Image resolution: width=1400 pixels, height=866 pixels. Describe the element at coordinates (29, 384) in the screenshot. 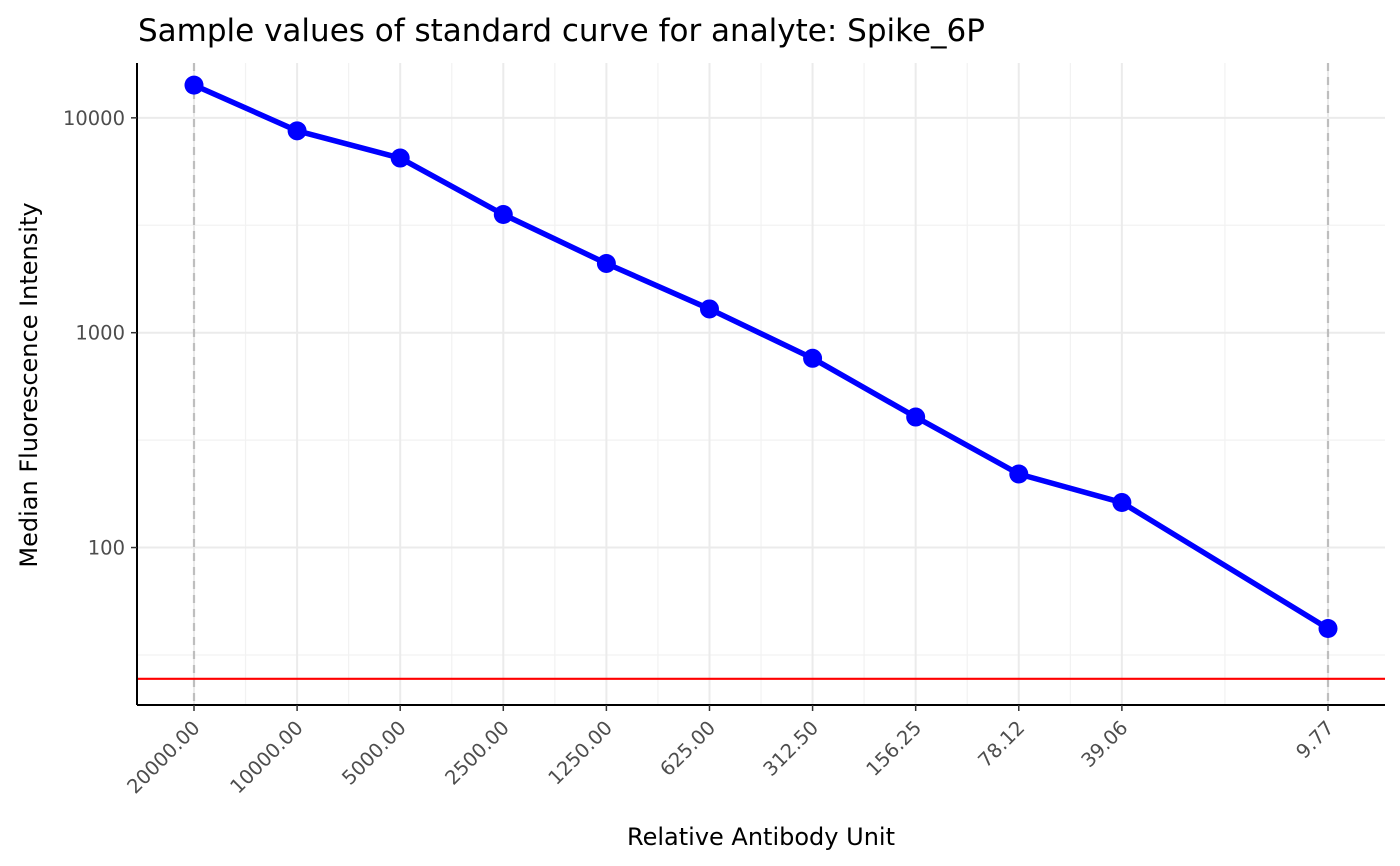

I see `y-axis-title: Median Fluorescence Intensity` at that location.